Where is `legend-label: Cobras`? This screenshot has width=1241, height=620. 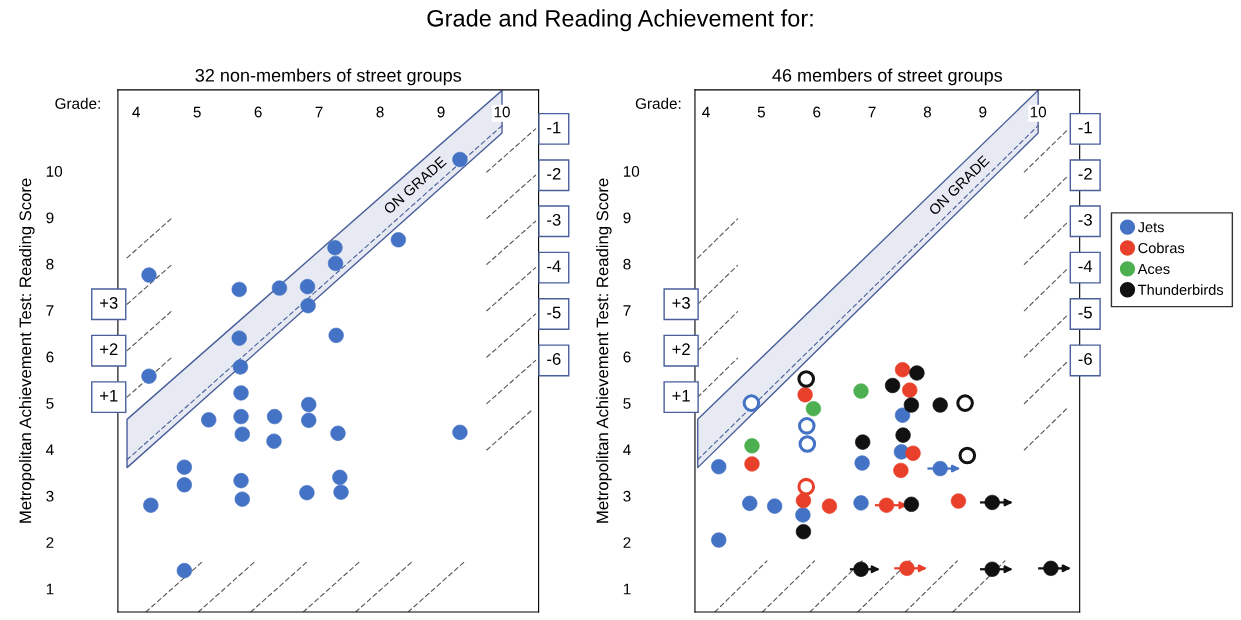
legend-label: Cobras is located at coordinates (1161, 248).